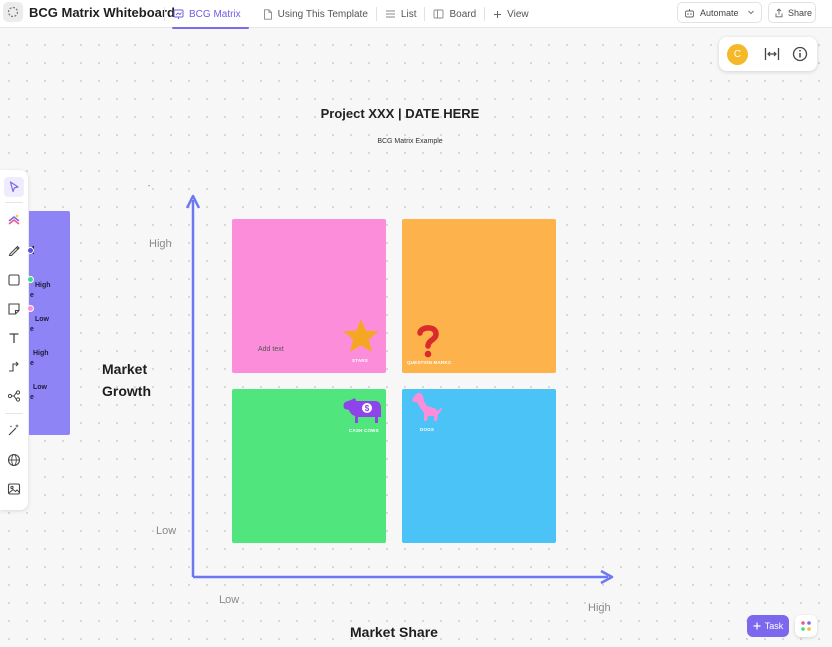  What do you see at coordinates (408, 14) in the screenshot?
I see `tab-label: List` at bounding box center [408, 14].